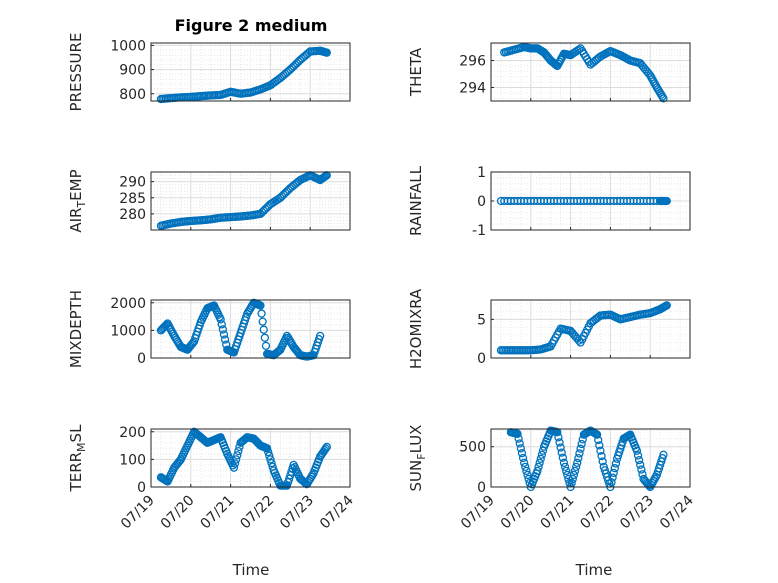  What do you see at coordinates (128, 46) in the screenshot?
I see `y-tick-label: 1000` at bounding box center [128, 46].